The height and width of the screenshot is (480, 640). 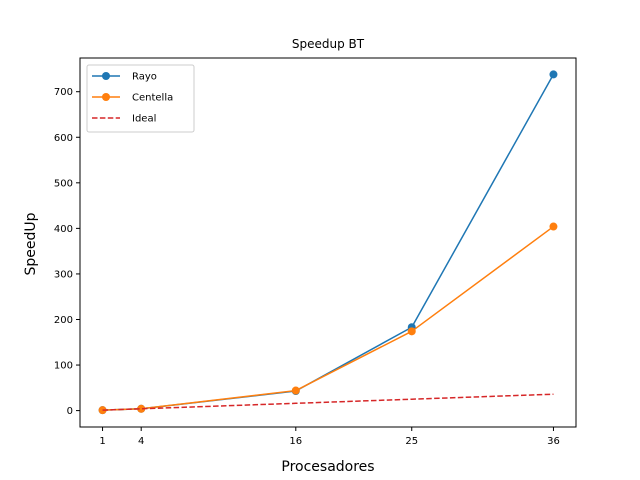 What do you see at coordinates (63, 366) in the screenshot?
I see `y-tick-label: 100` at bounding box center [63, 366].